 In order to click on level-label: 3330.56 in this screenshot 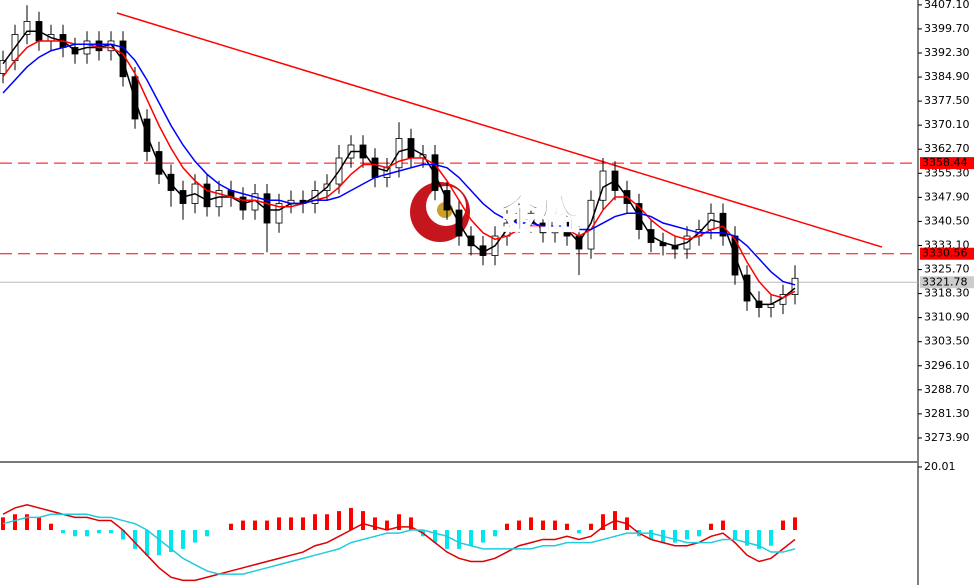, I will do `click(945, 253)`.